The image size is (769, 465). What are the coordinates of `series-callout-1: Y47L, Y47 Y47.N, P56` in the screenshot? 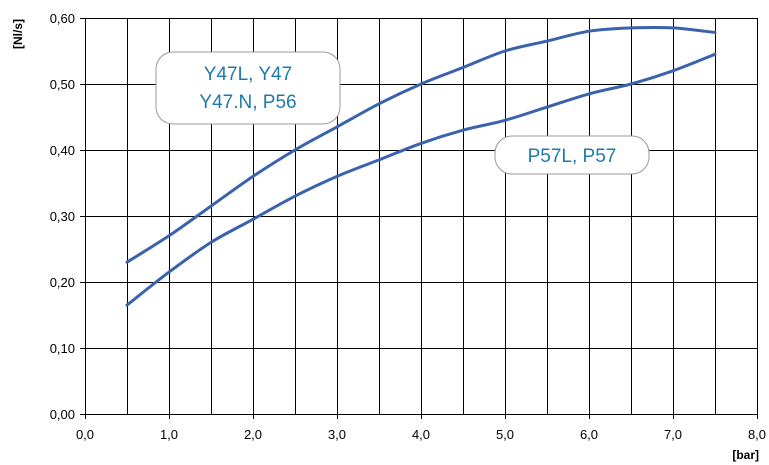 It's located at (248, 88).